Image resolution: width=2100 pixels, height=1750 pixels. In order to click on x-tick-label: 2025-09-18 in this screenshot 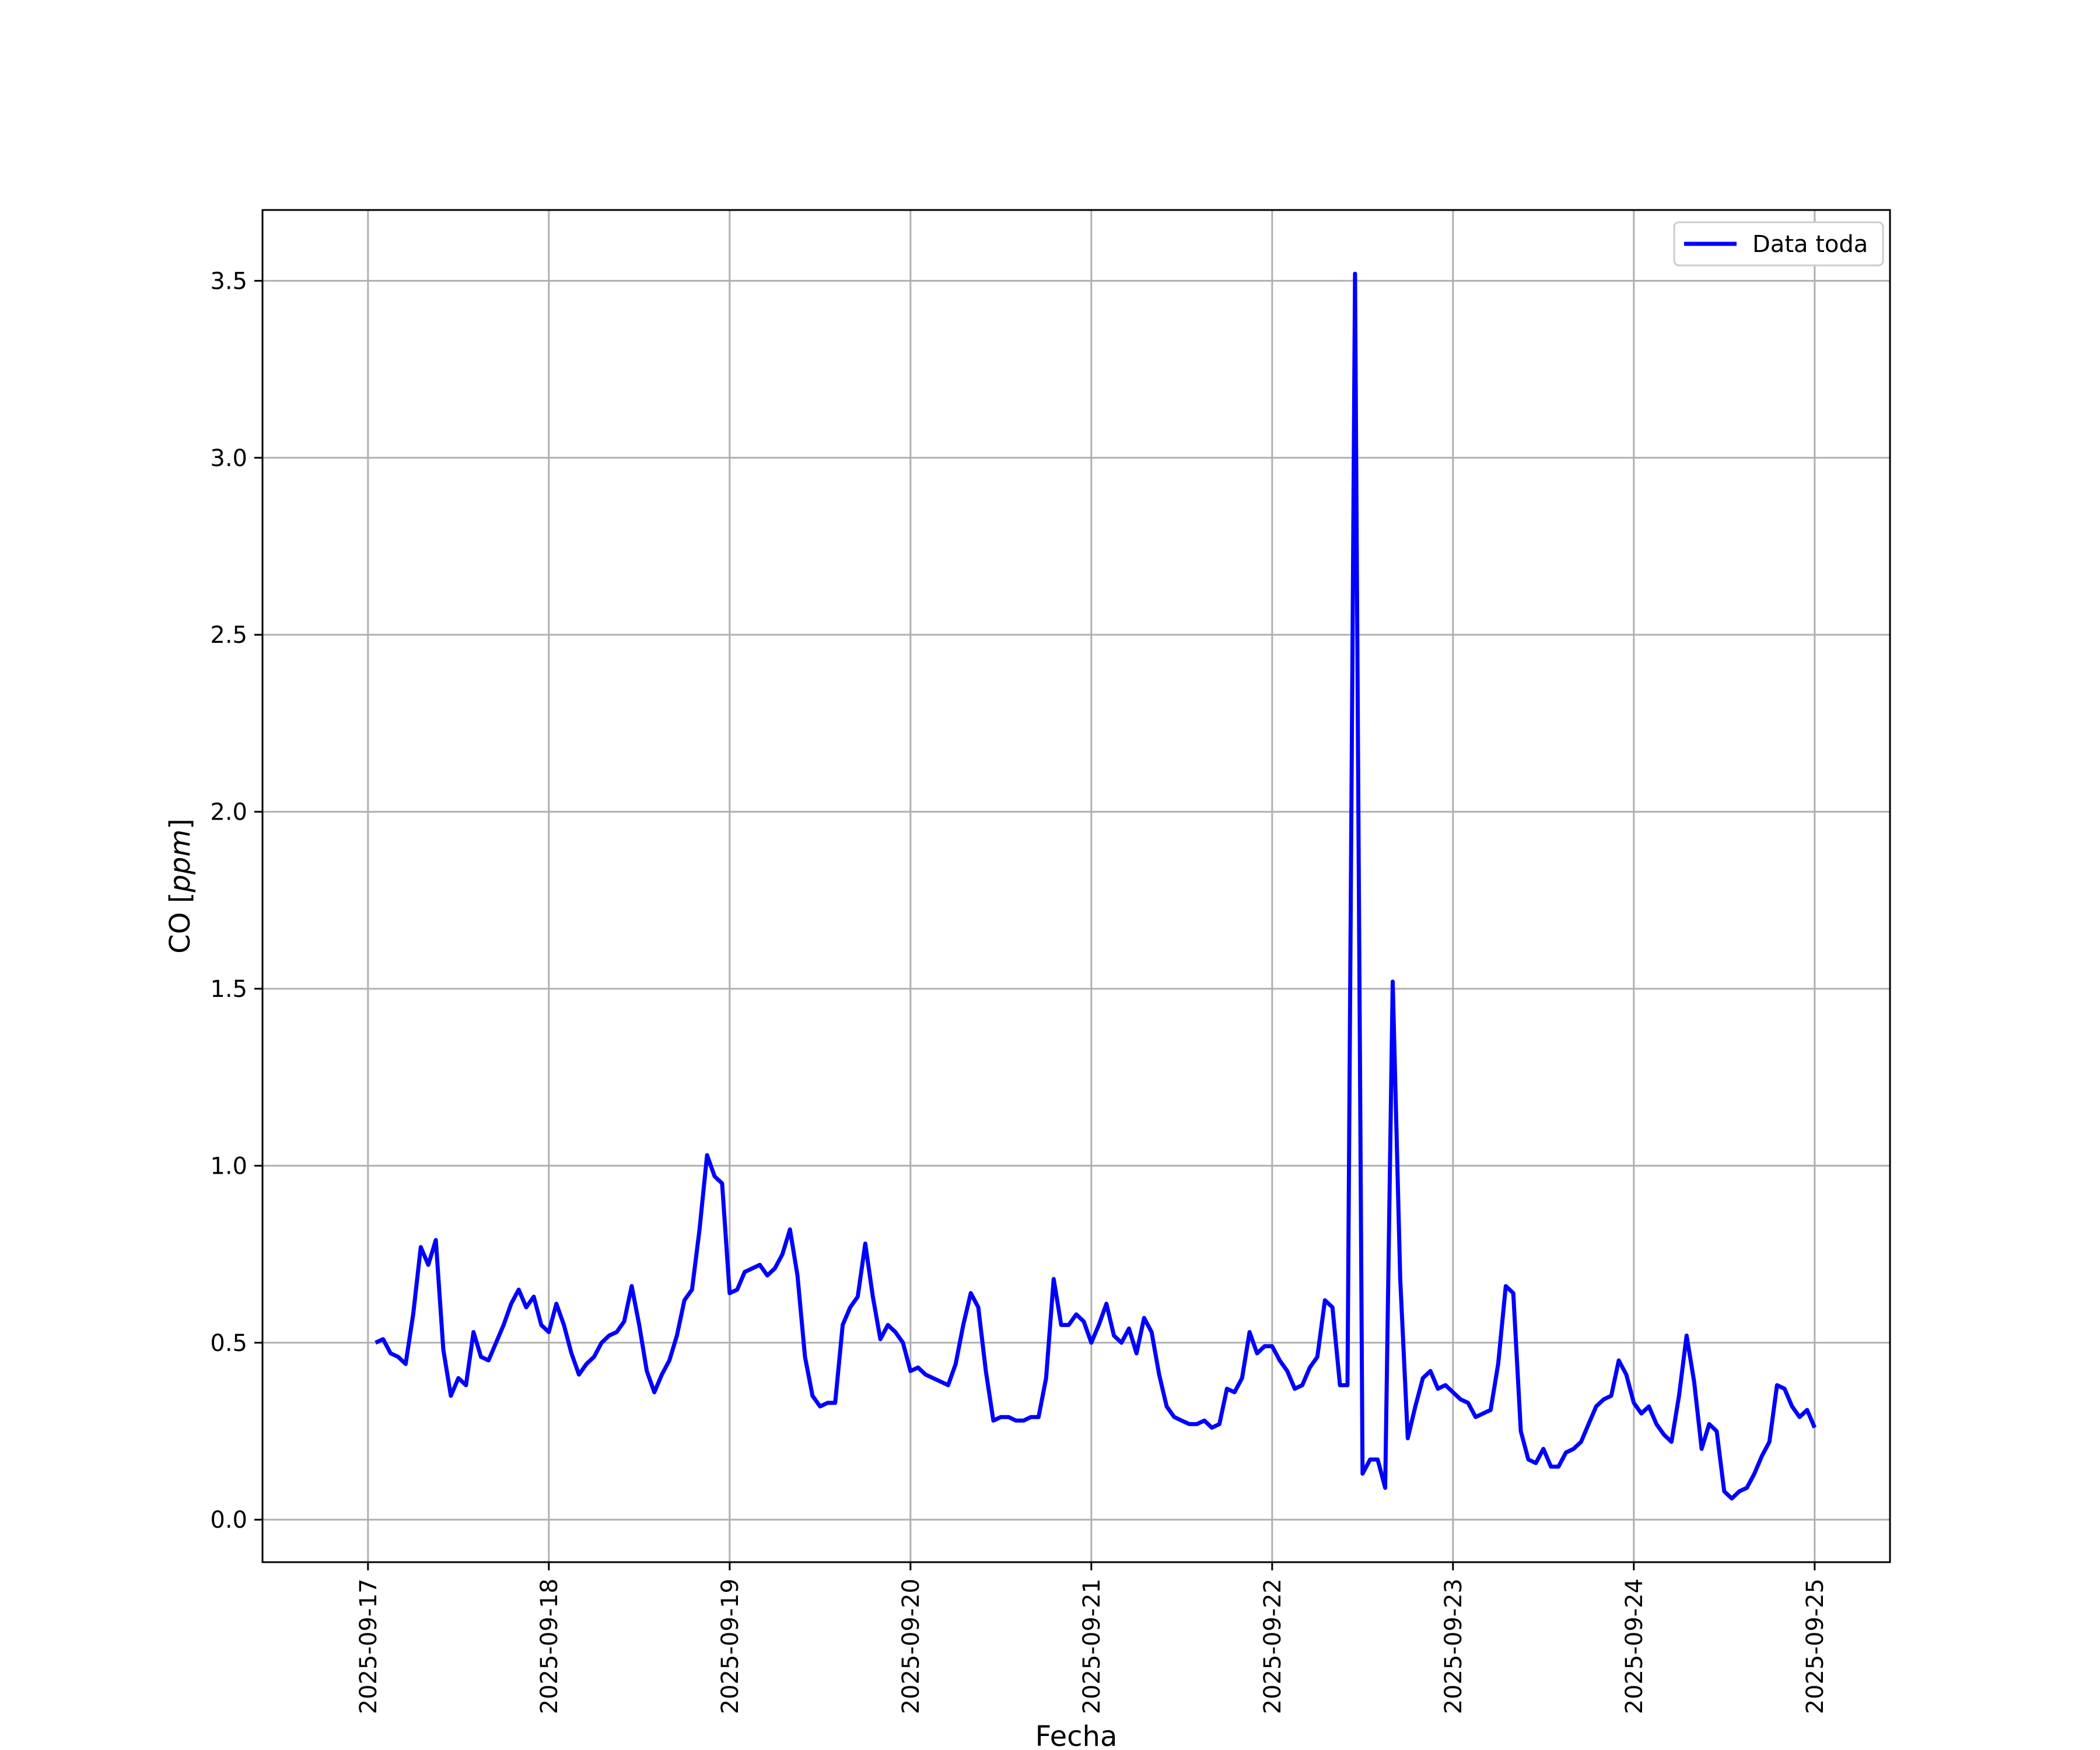, I will do `click(549, 1646)`.